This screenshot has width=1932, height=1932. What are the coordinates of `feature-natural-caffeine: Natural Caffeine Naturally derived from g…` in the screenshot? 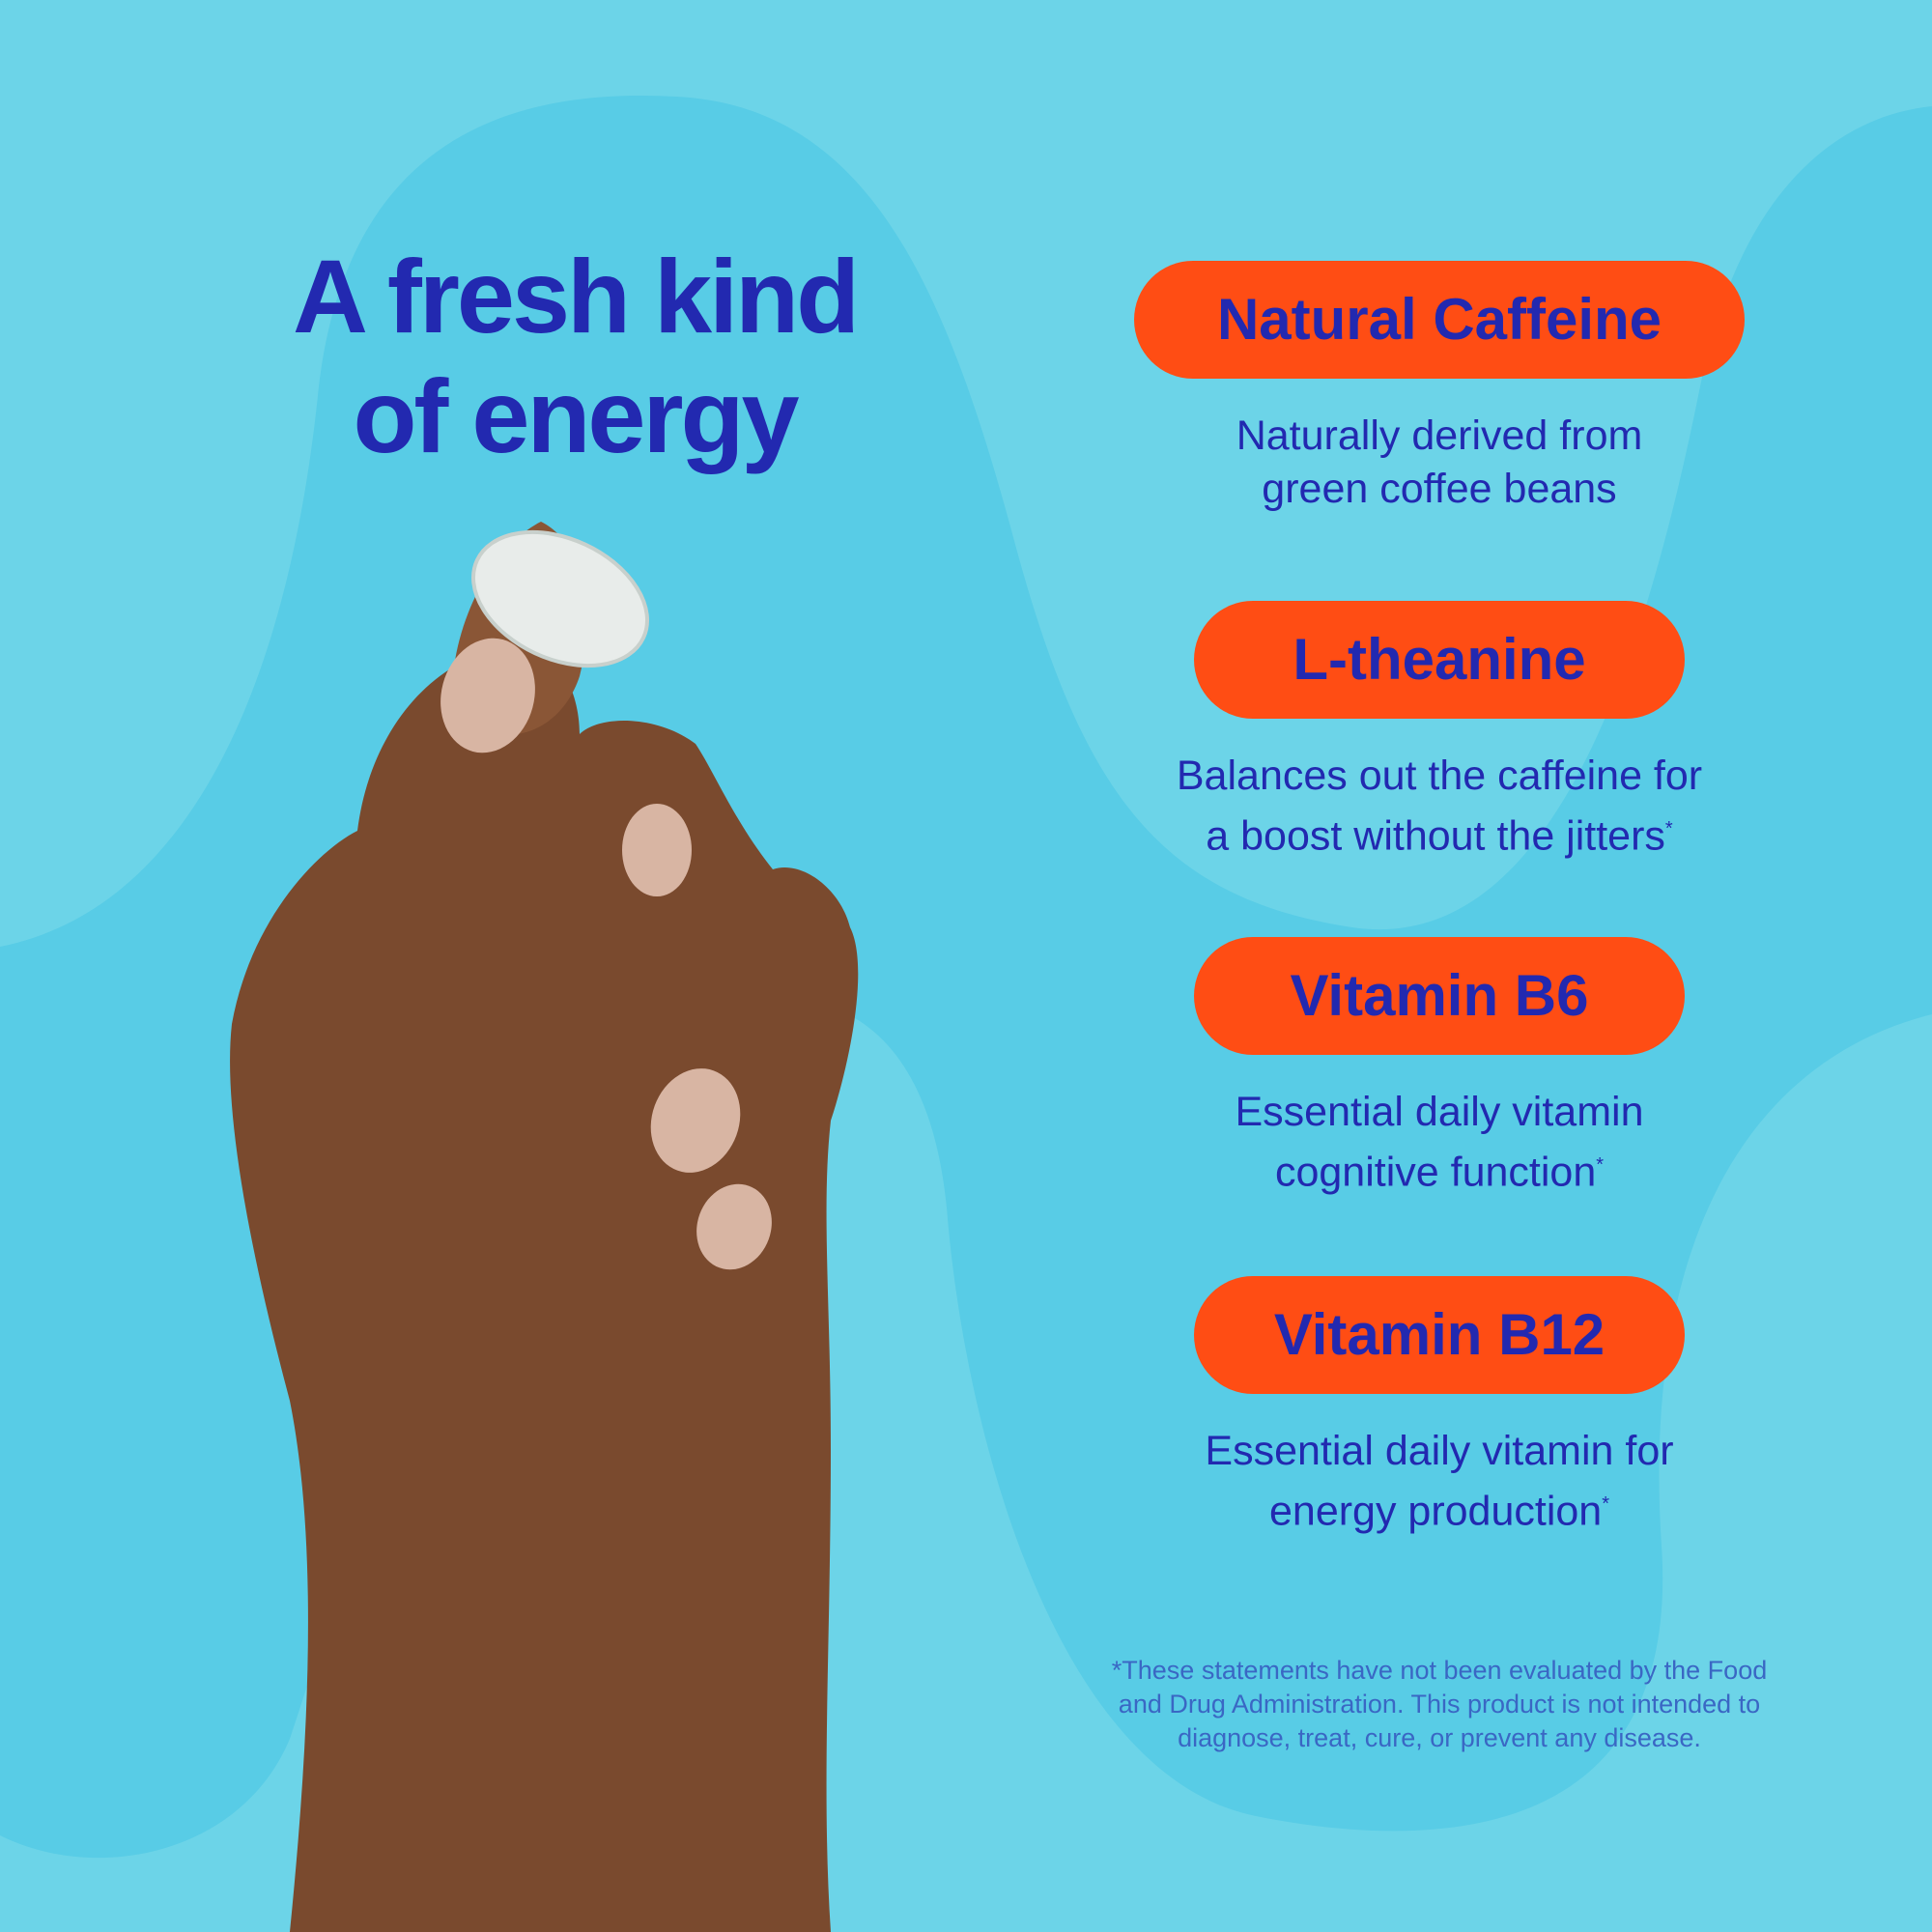 It's located at (1439, 388).